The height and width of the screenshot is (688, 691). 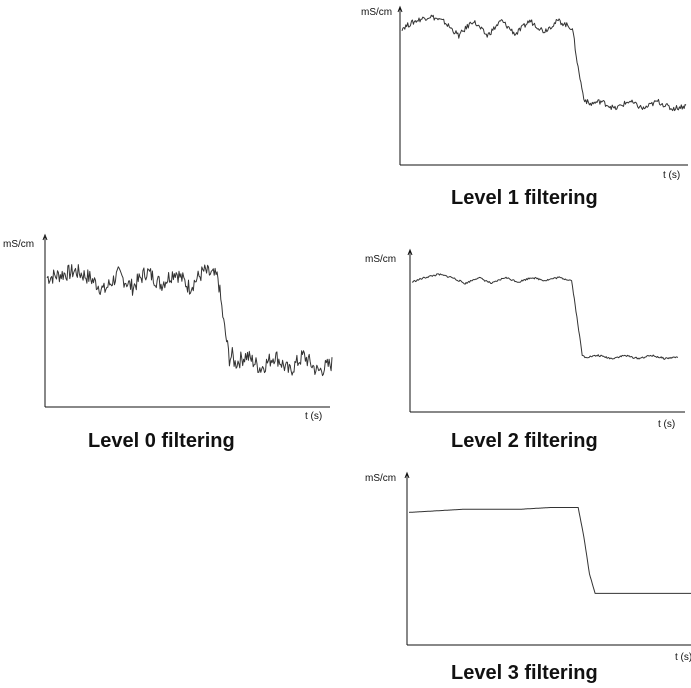 I want to click on chart-level-3-axes: mS/cm t (s), so click(x=528, y=567).